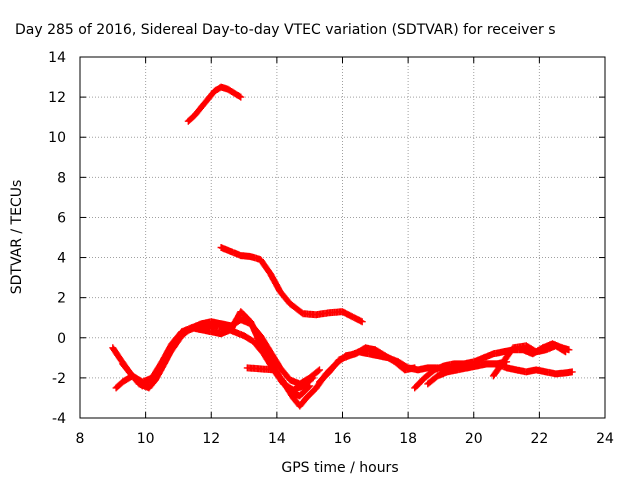  I want to click on x-tick-label: 22, so click(539, 439).